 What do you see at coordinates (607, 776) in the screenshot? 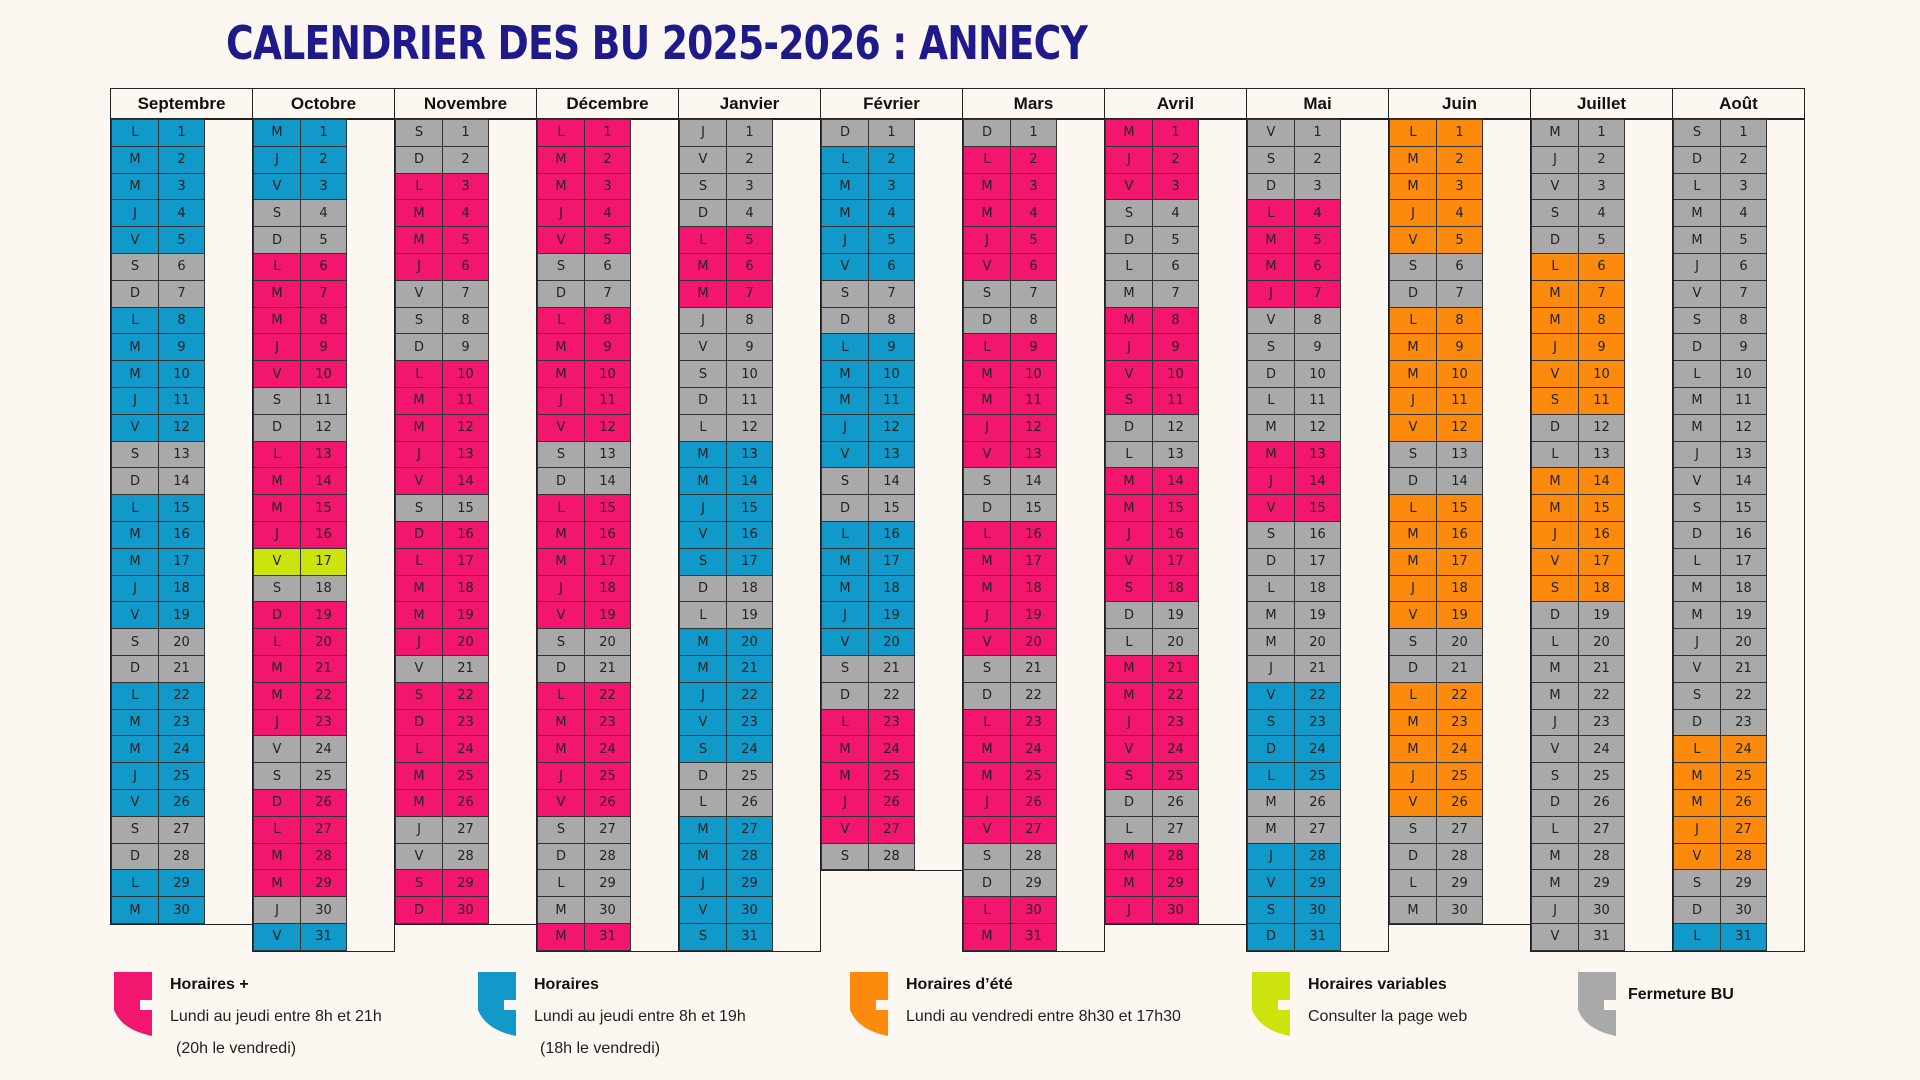
I see `day-row: J 25` at bounding box center [607, 776].